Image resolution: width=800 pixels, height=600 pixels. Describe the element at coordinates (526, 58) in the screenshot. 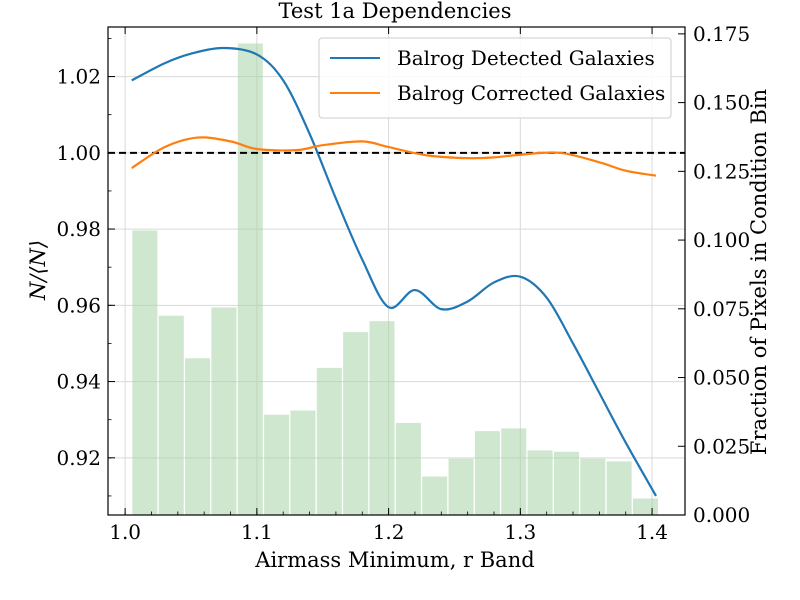

I see `legend-label-detected: Balrog Detected Galaxies` at that location.